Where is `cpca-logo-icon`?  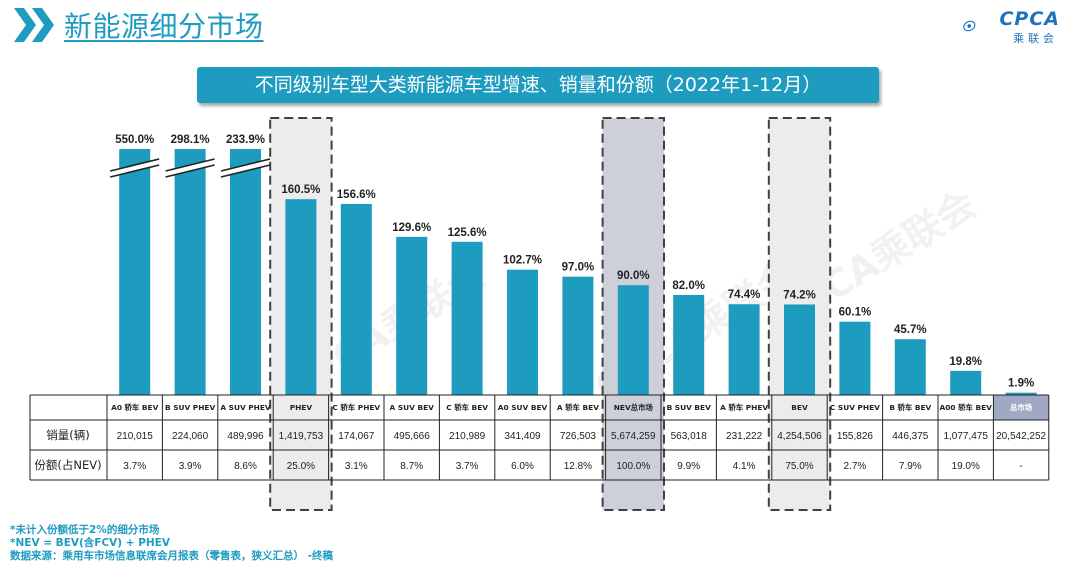
cpca-logo-icon is located at coordinates (969, 26).